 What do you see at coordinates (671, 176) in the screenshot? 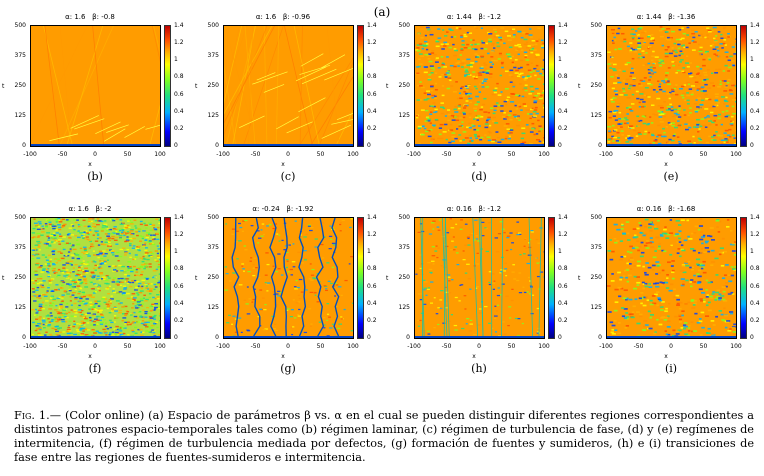
I see `panel-label: (e)` at bounding box center [671, 176].